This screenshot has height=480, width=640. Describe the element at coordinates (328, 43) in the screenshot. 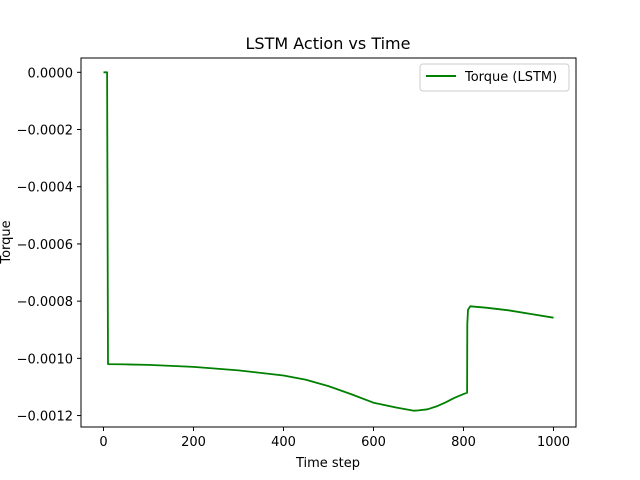

I see `chart-title: LSTM Action vs Time` at that location.